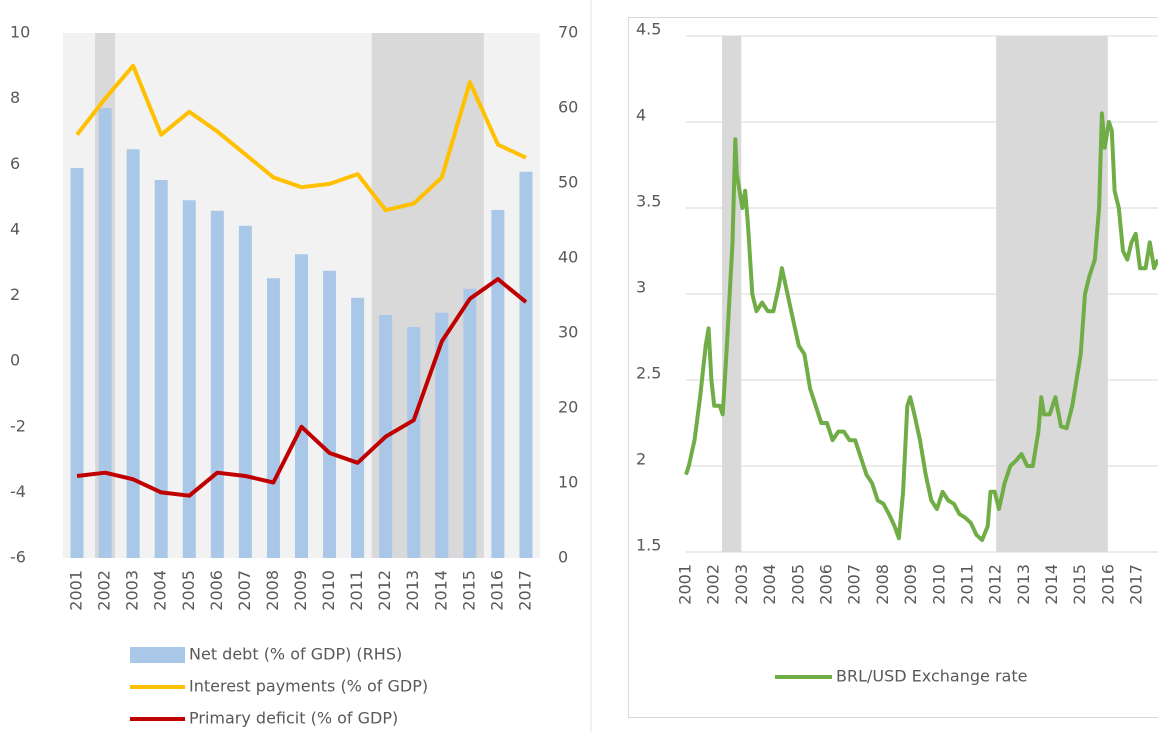 This screenshot has width=1158, height=732. I want to click on y-tick-label: -4, so click(18, 491).